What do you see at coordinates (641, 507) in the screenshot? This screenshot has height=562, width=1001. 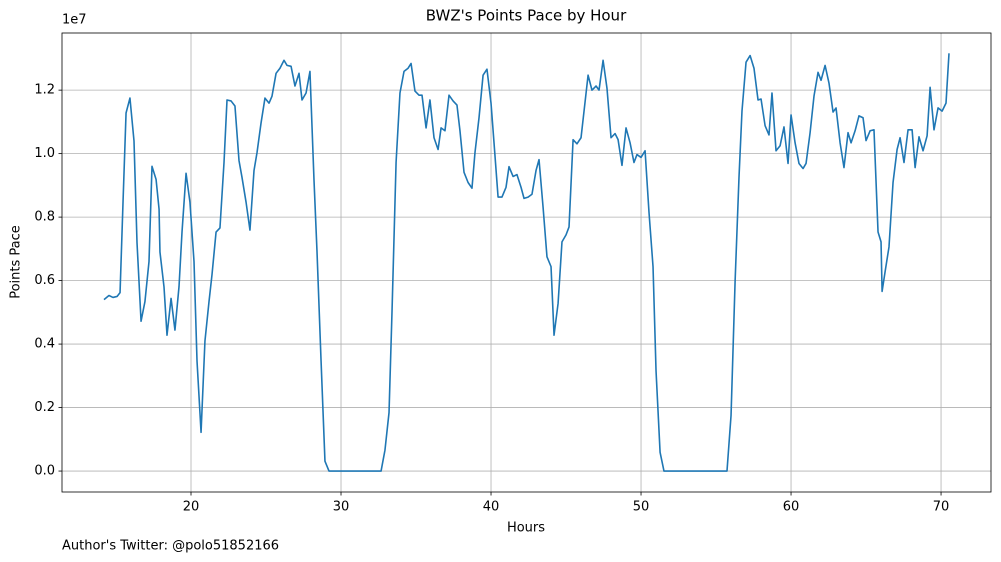 I see `x-tick-label: 50` at bounding box center [641, 507].